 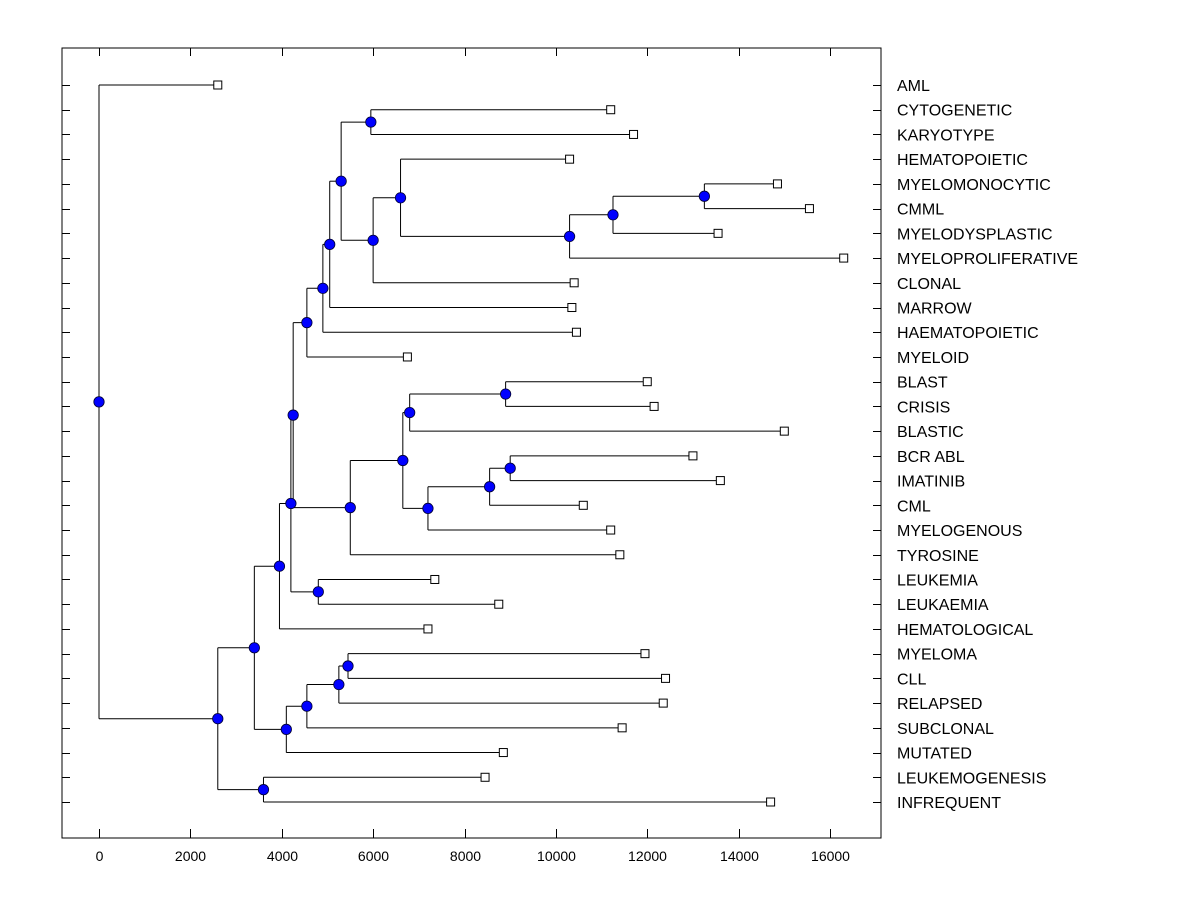 I want to click on leaf-label: CYTOGENETIC, so click(x=954, y=111).